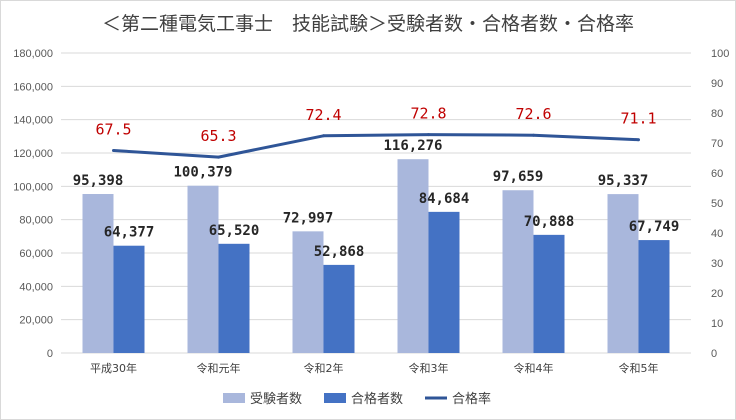 Image resolution: width=736 pixels, height=420 pixels. What do you see at coordinates (33, 154) in the screenshot?
I see `left-tick-label: 120,000` at bounding box center [33, 154].